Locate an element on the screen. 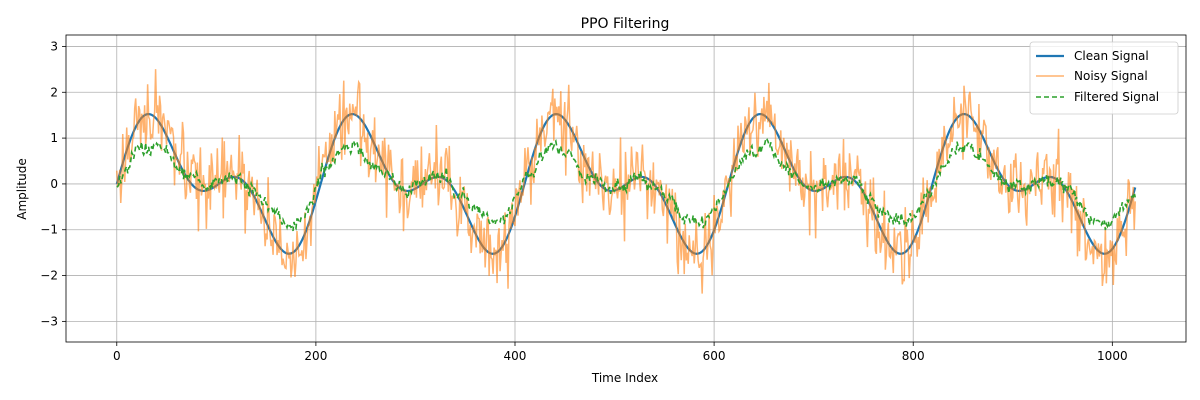 Image resolution: width=1200 pixels, height=400 pixels. legend-label-filtered: Filtered Signal is located at coordinates (1116, 97).